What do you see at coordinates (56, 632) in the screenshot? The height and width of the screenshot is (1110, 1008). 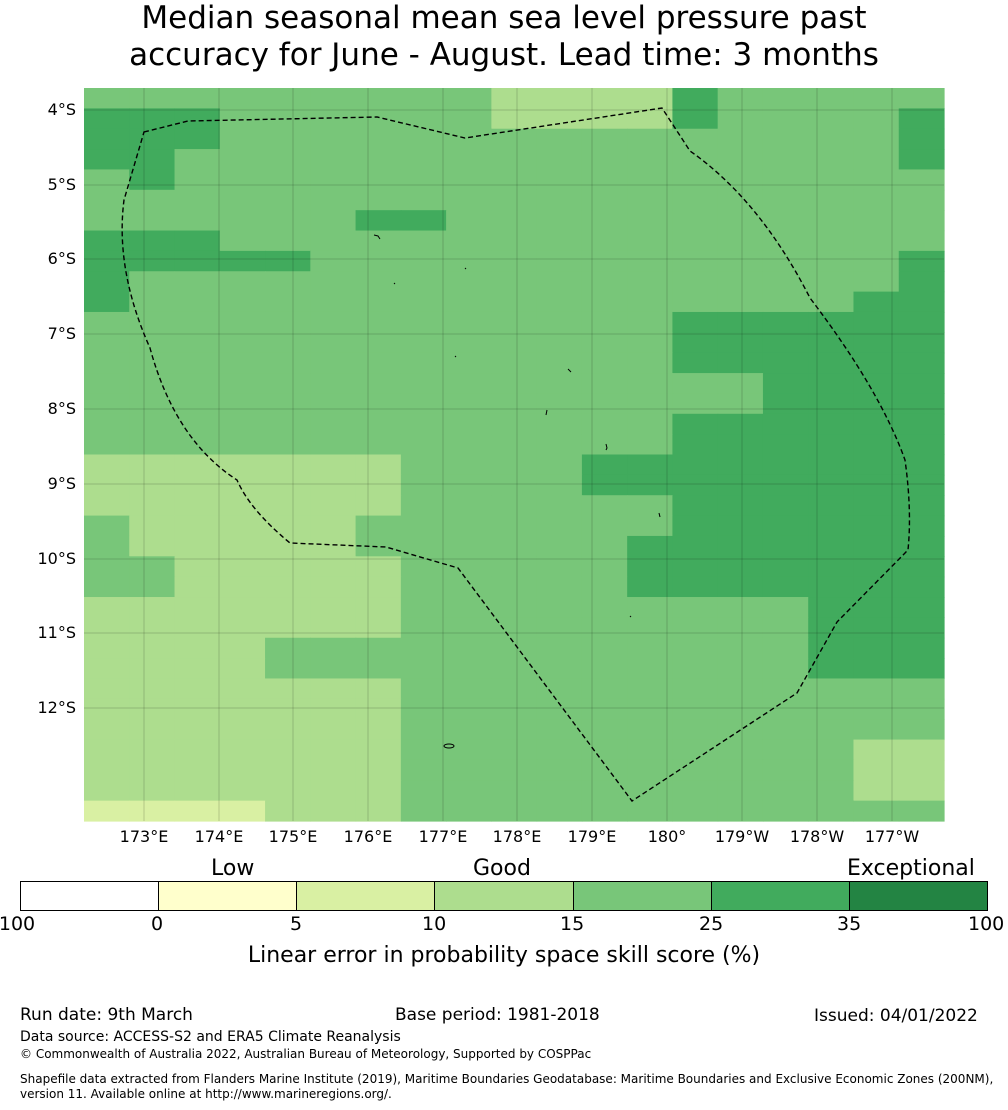 I see `latitude-label: 11°S` at bounding box center [56, 632].